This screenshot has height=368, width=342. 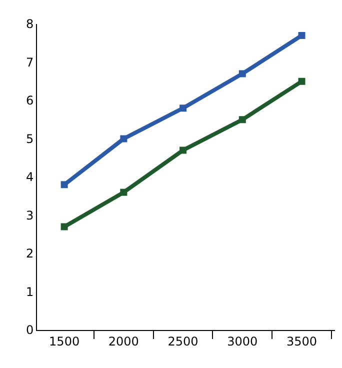 What do you see at coordinates (183, 341) in the screenshot?
I see `x-tick-label: 2500` at bounding box center [183, 341].